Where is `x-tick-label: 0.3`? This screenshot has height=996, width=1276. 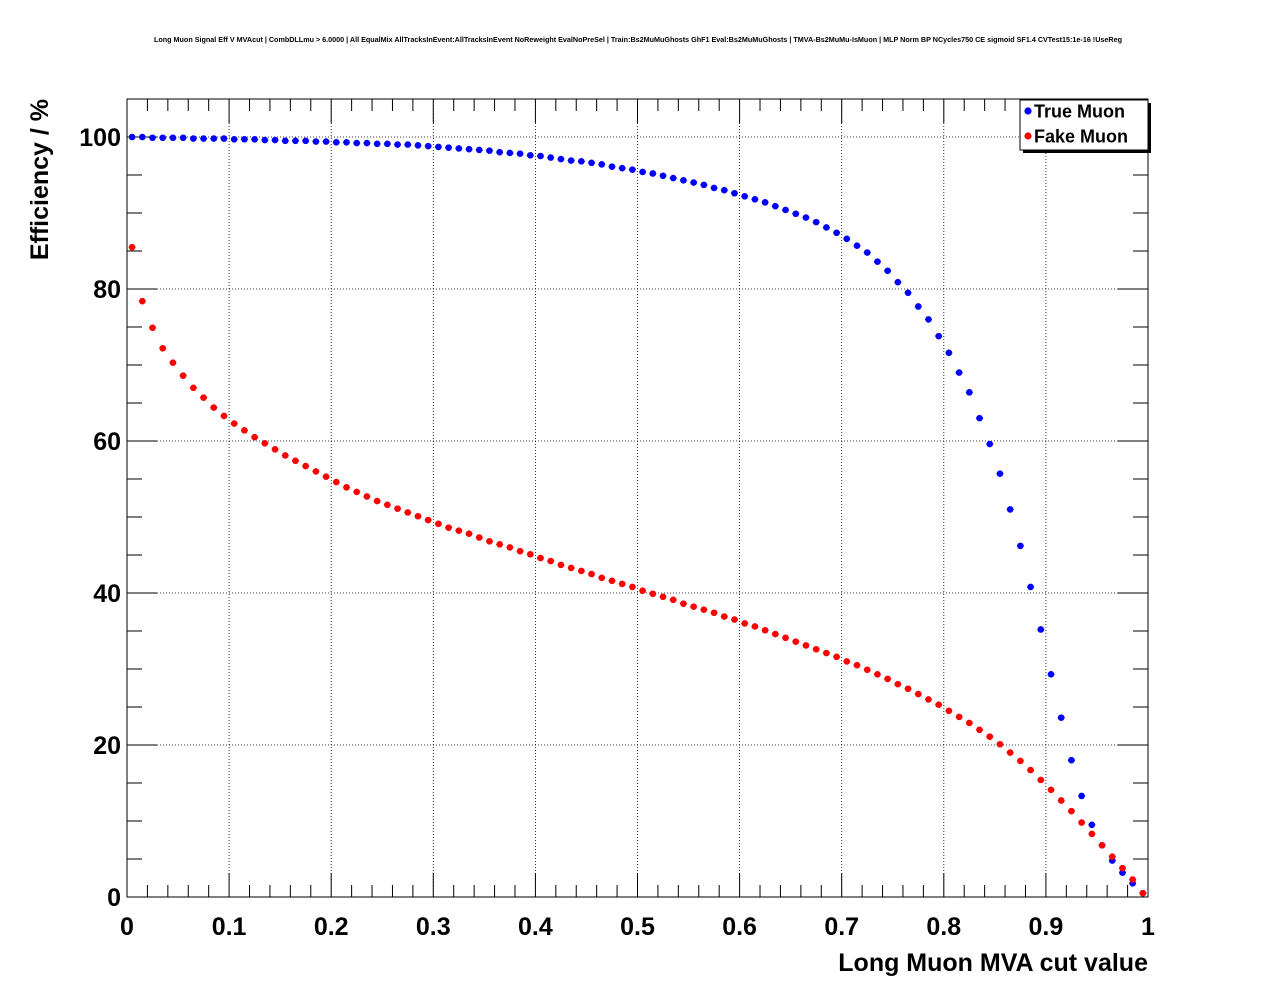
x-tick-label: 0.3 is located at coordinates (433, 927).